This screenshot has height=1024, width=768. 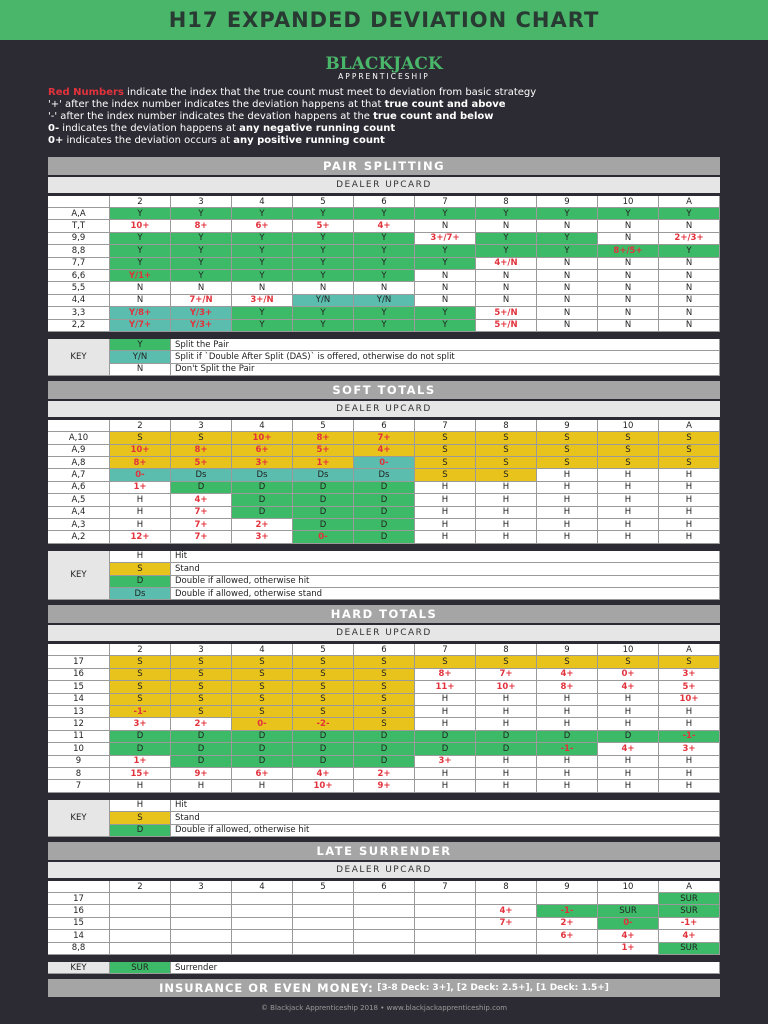 I want to click on note-text: Red Numbers, so click(x=86, y=92).